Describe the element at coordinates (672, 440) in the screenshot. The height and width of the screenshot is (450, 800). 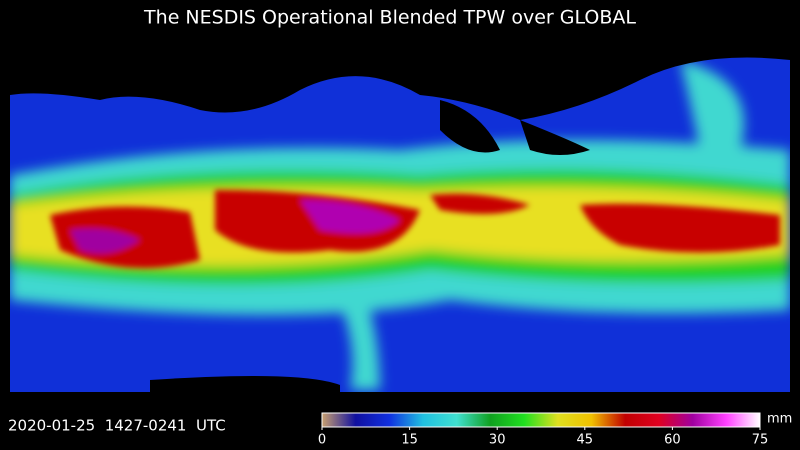
I see `colorbar-tick-label: 60` at that location.